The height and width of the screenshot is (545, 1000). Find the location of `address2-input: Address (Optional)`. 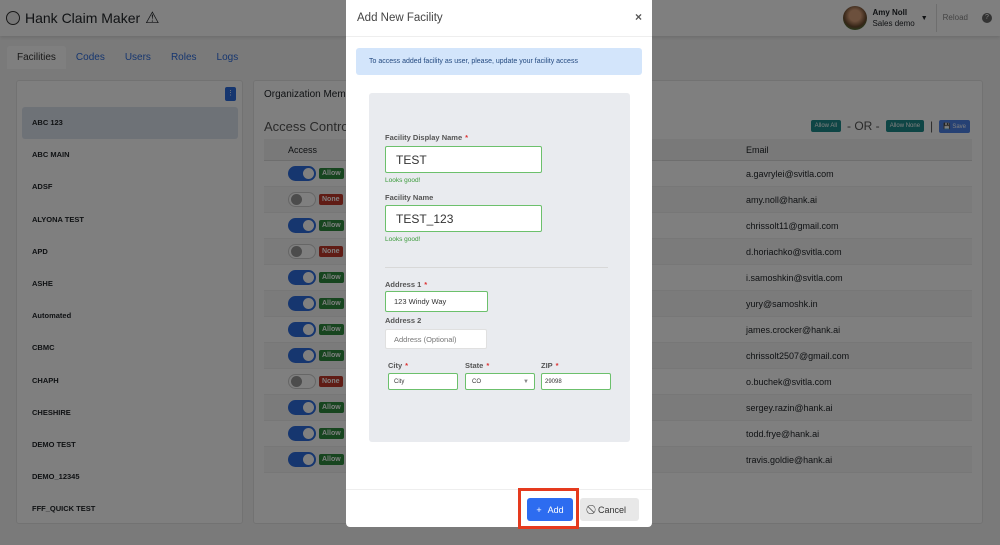

address2-input: Address (Optional) is located at coordinates (436, 339).